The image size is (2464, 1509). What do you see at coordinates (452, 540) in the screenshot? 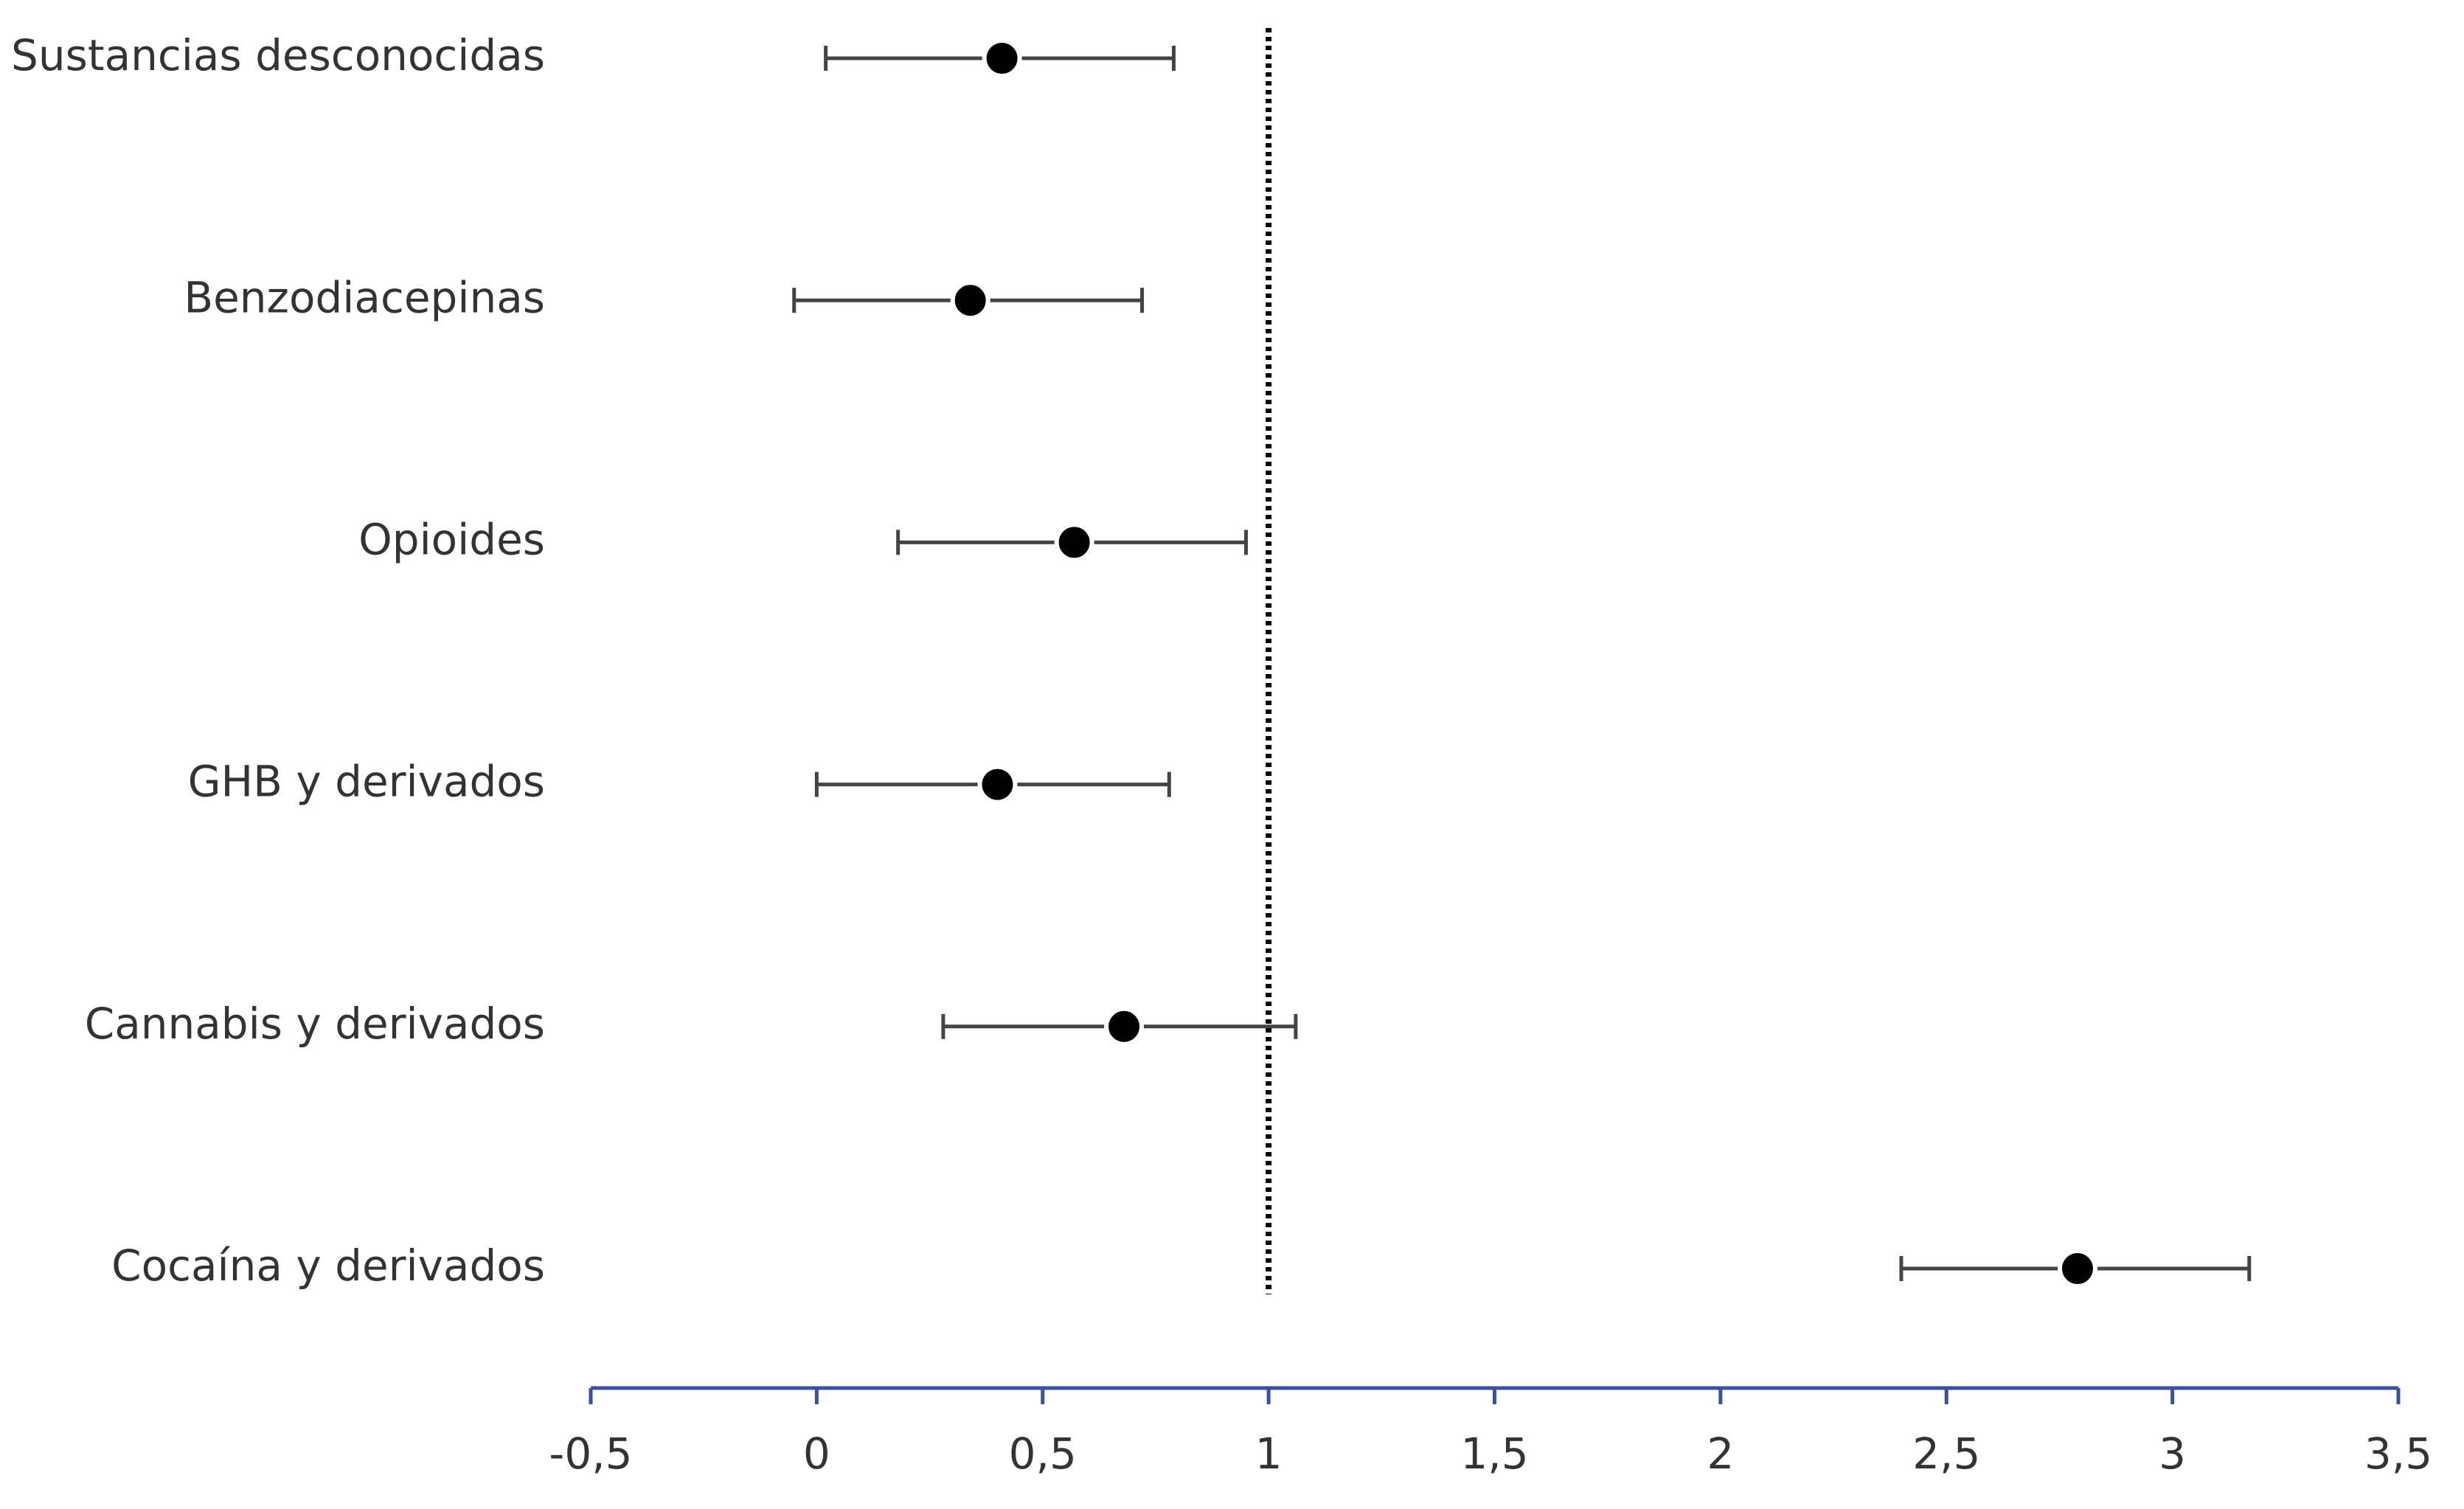
I see `y-category-label: Opioides` at bounding box center [452, 540].